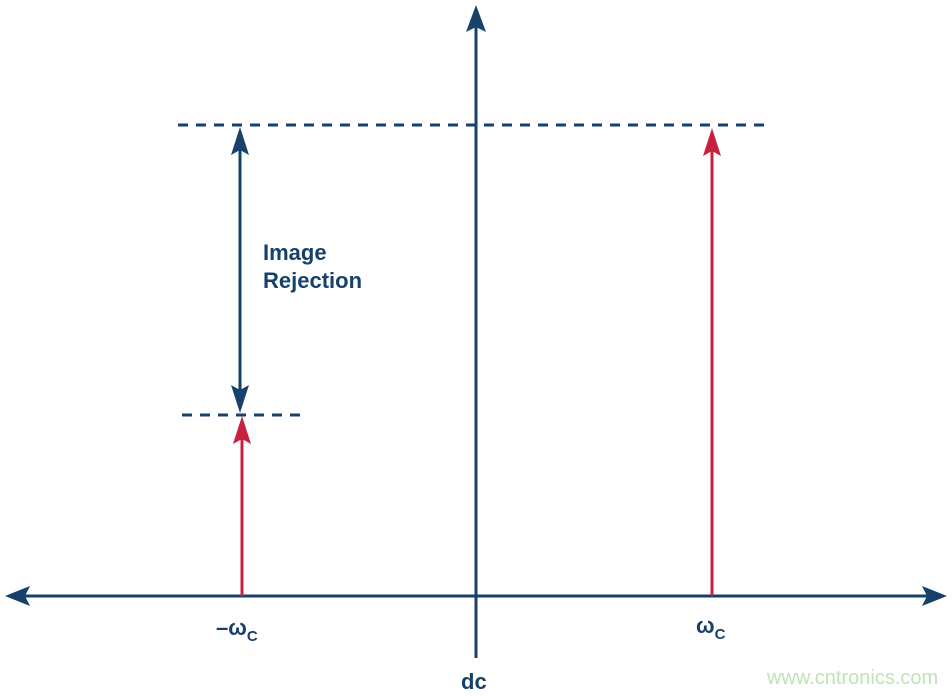  What do you see at coordinates (313, 280) in the screenshot?
I see `label-line2: Rejection` at bounding box center [313, 280].